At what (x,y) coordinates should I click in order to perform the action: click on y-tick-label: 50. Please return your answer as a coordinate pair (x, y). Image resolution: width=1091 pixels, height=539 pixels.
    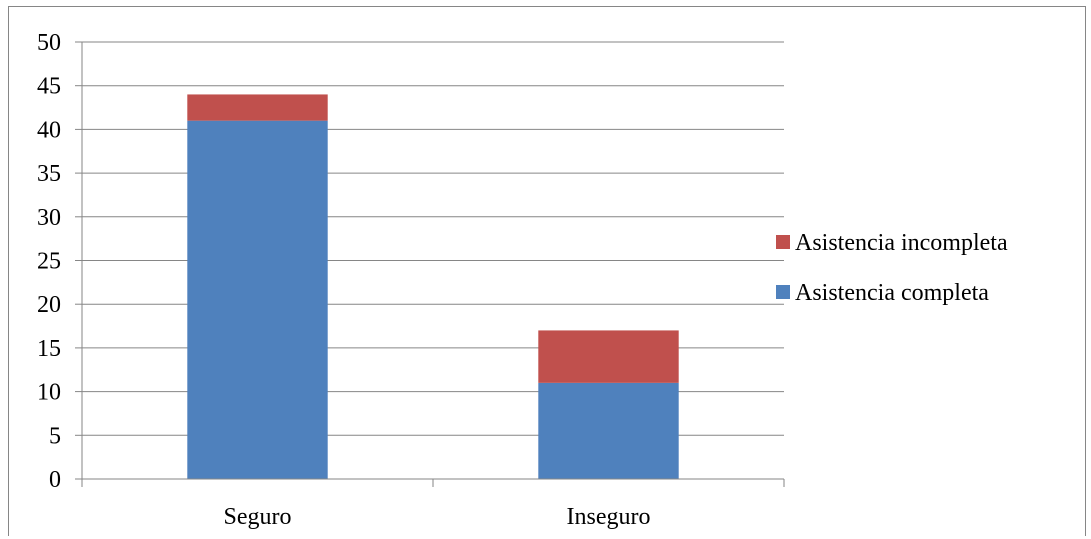
    Looking at the image, I should click on (49, 43).